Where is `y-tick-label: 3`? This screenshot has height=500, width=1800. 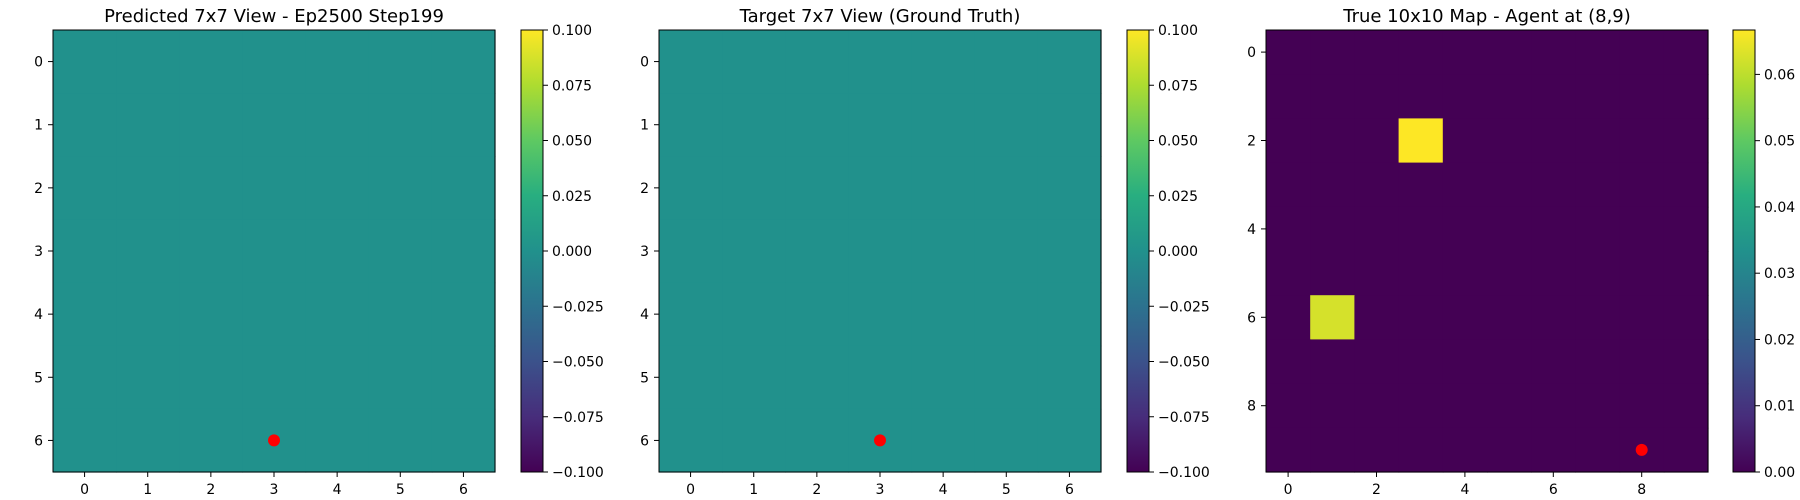
y-tick-label: 3 is located at coordinates (644, 252).